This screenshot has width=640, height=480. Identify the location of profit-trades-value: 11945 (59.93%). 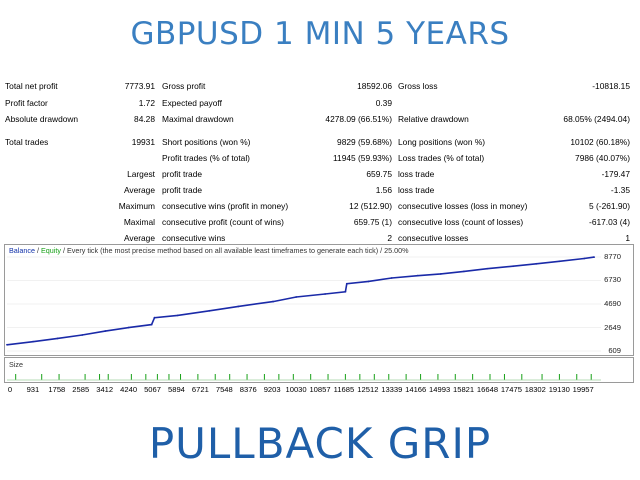
(362, 158).